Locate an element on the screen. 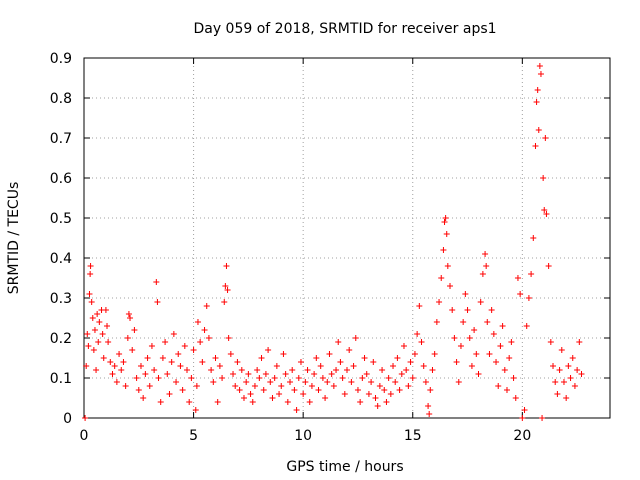 This screenshot has height=480, width=640. x-tick-label: 20 is located at coordinates (522, 436).